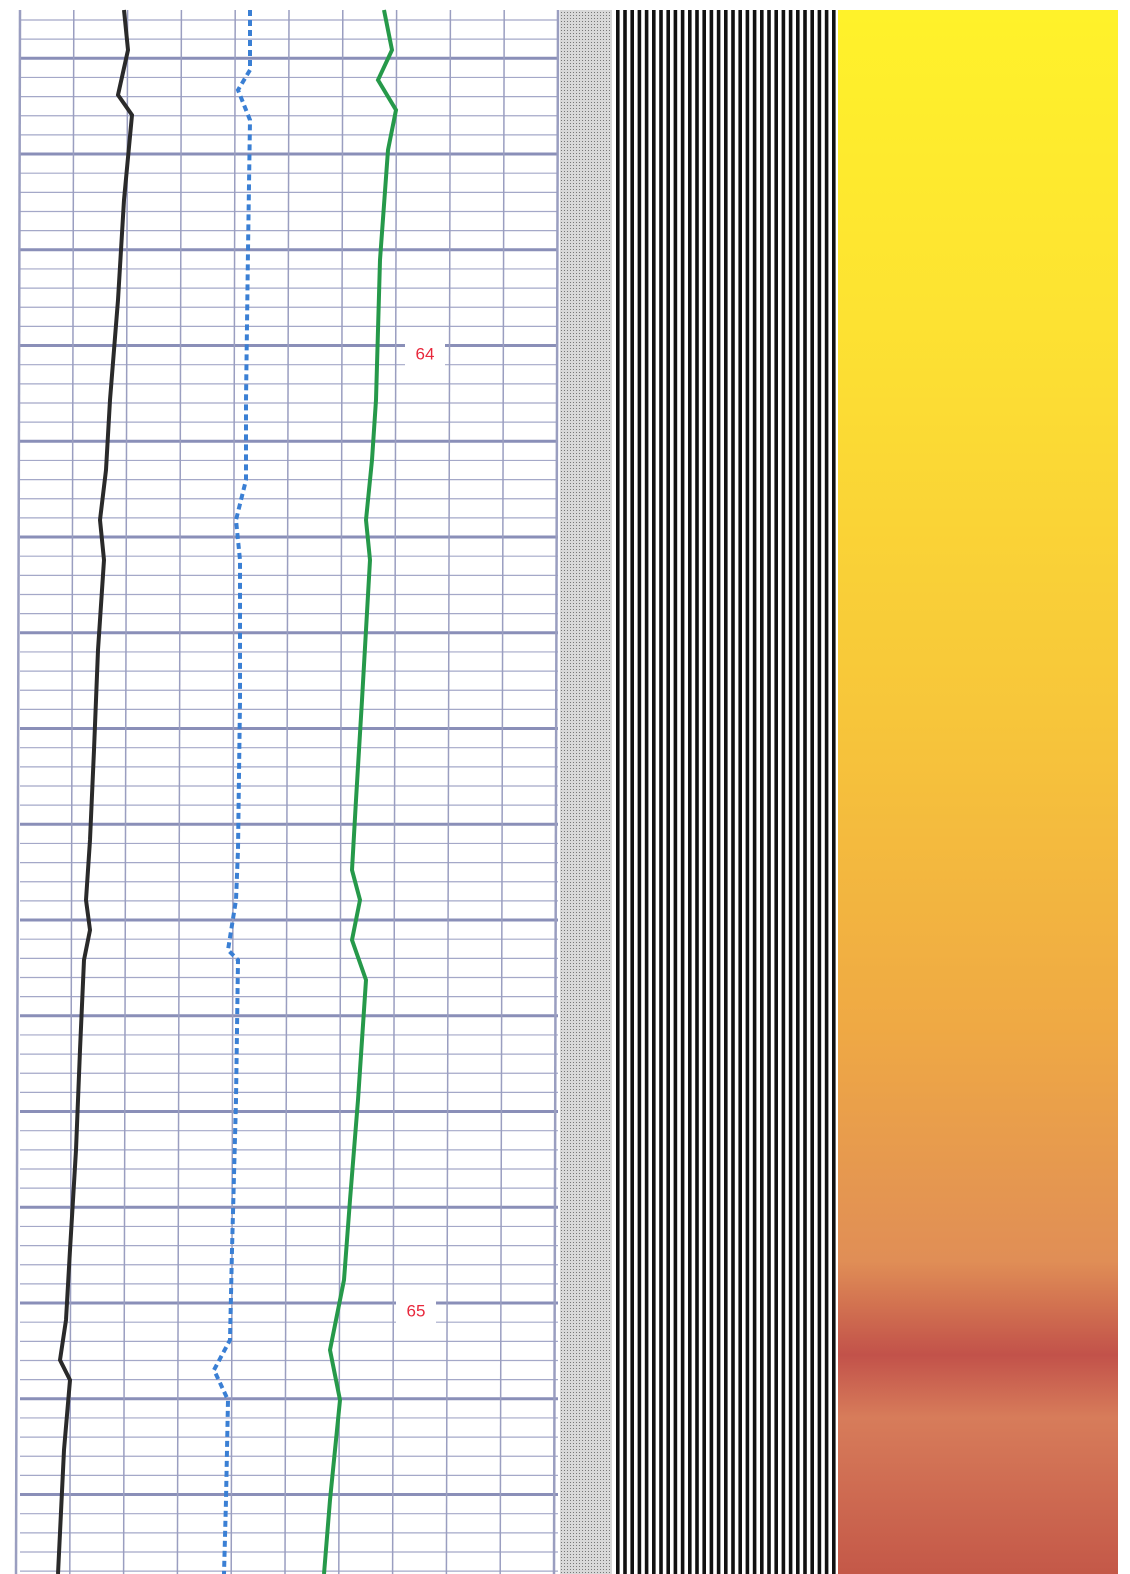  What do you see at coordinates (232, 792) in the screenshot?
I see `curve-blue` at bounding box center [232, 792].